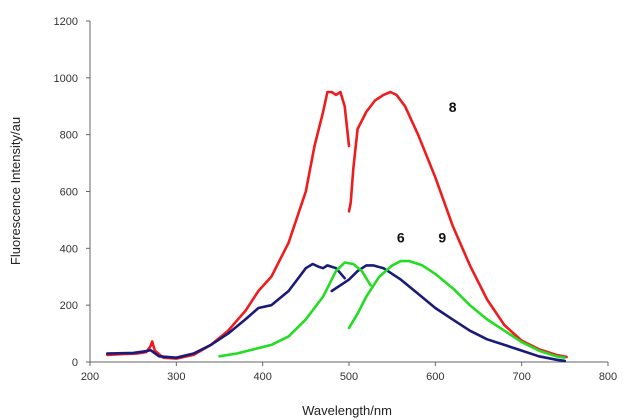 The image size is (623, 420). What do you see at coordinates (15, 191) in the screenshot?
I see `y-axis-title: Fluorescence Intensity/au` at bounding box center [15, 191].